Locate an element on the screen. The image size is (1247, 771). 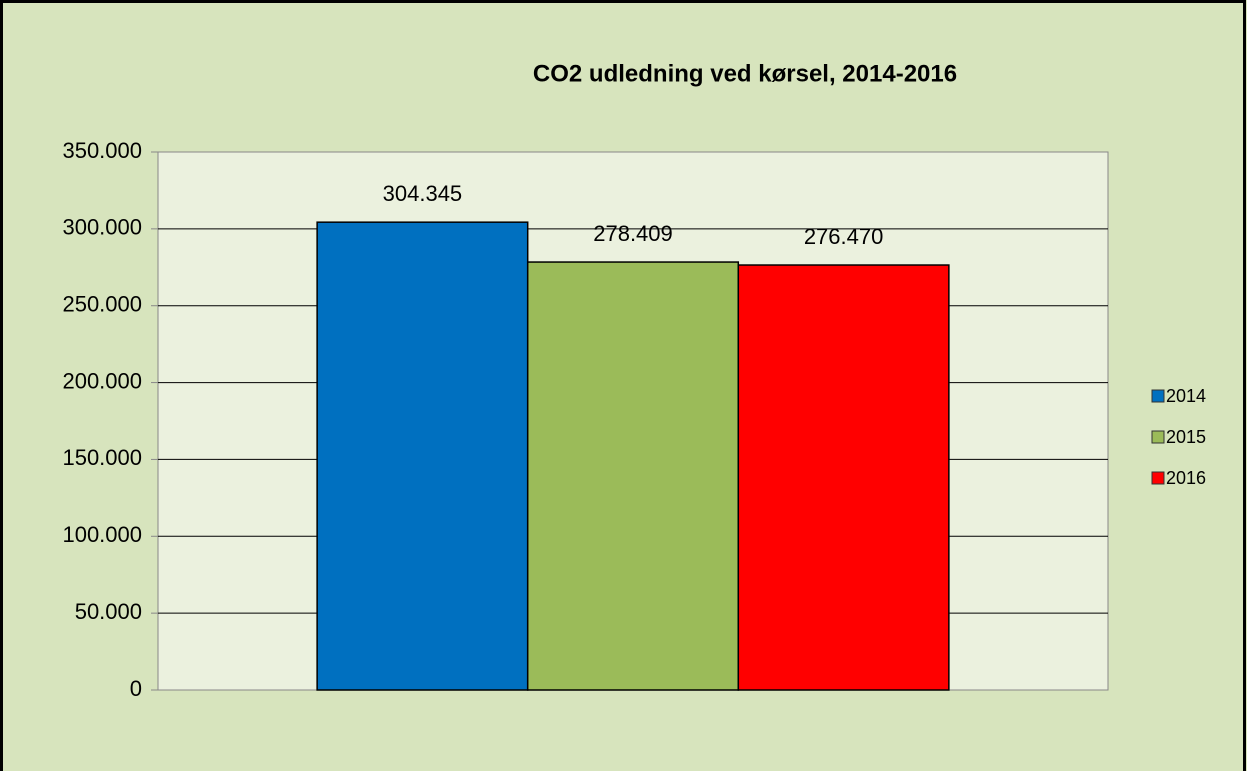
legend-label: 2016 is located at coordinates (1186, 478).